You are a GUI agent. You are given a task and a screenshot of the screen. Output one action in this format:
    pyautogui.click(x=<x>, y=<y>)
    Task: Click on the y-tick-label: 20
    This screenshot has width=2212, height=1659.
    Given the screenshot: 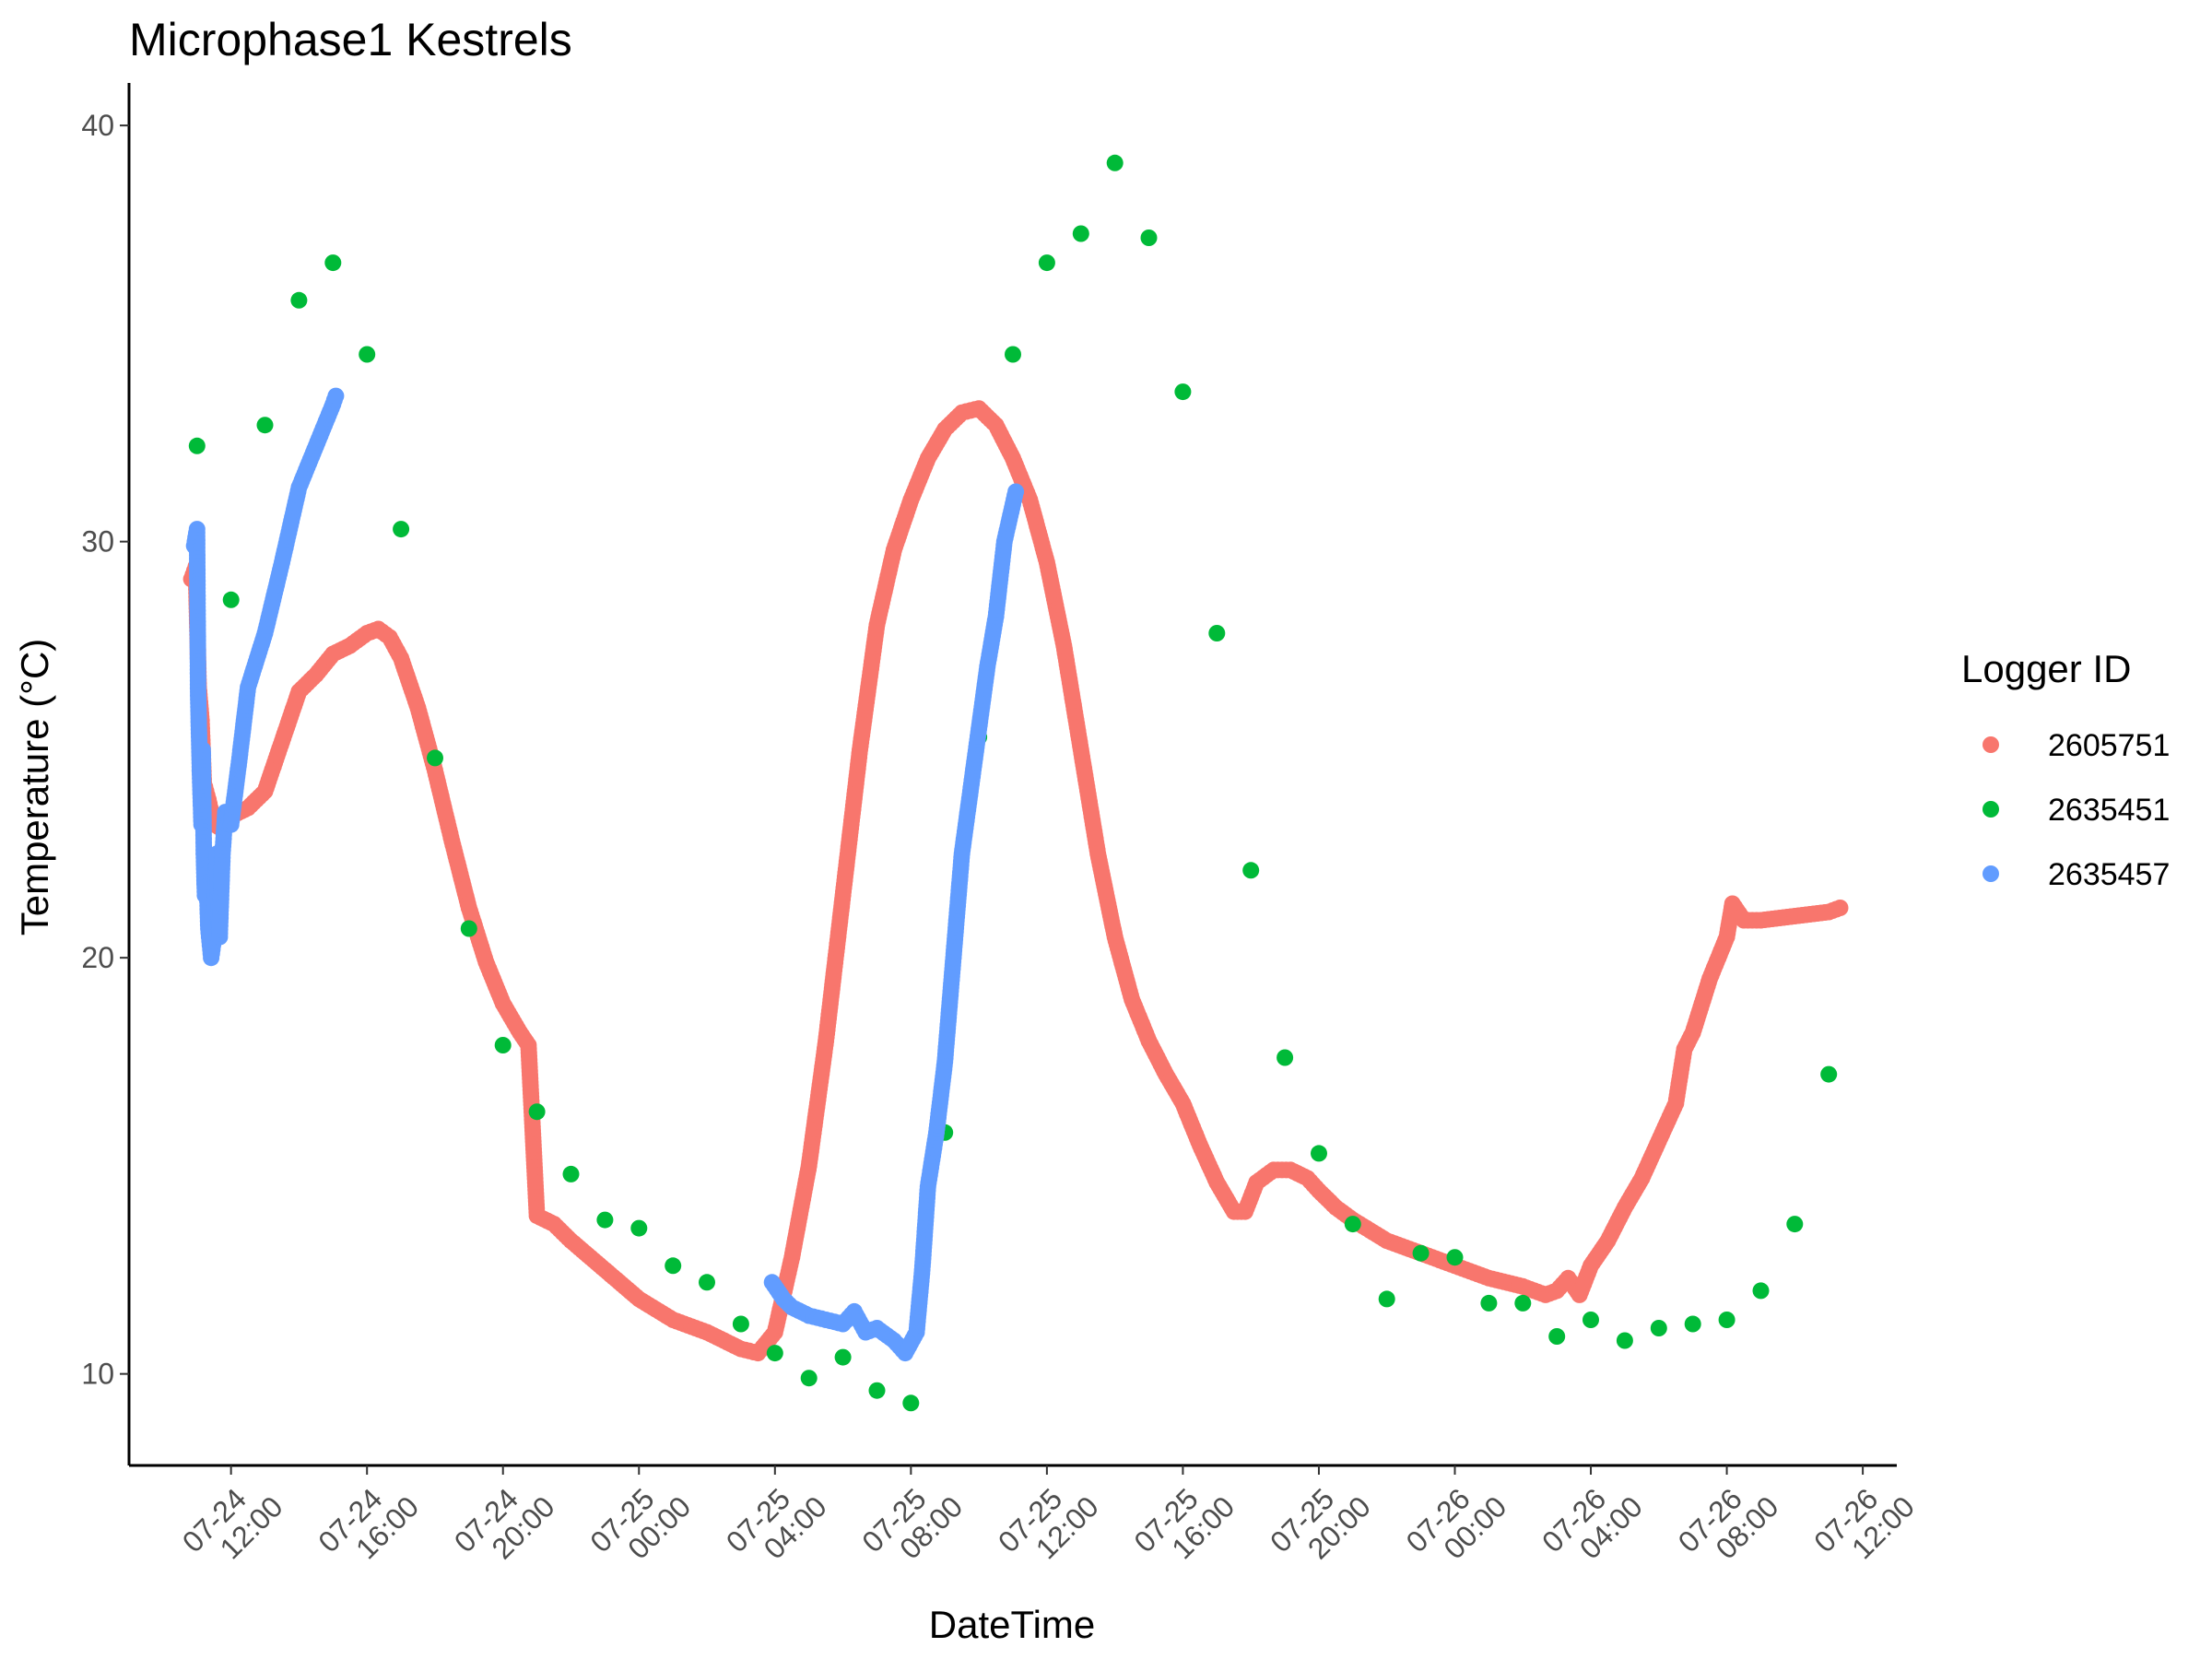 What is the action you would take?
    pyautogui.click(x=97, y=957)
    